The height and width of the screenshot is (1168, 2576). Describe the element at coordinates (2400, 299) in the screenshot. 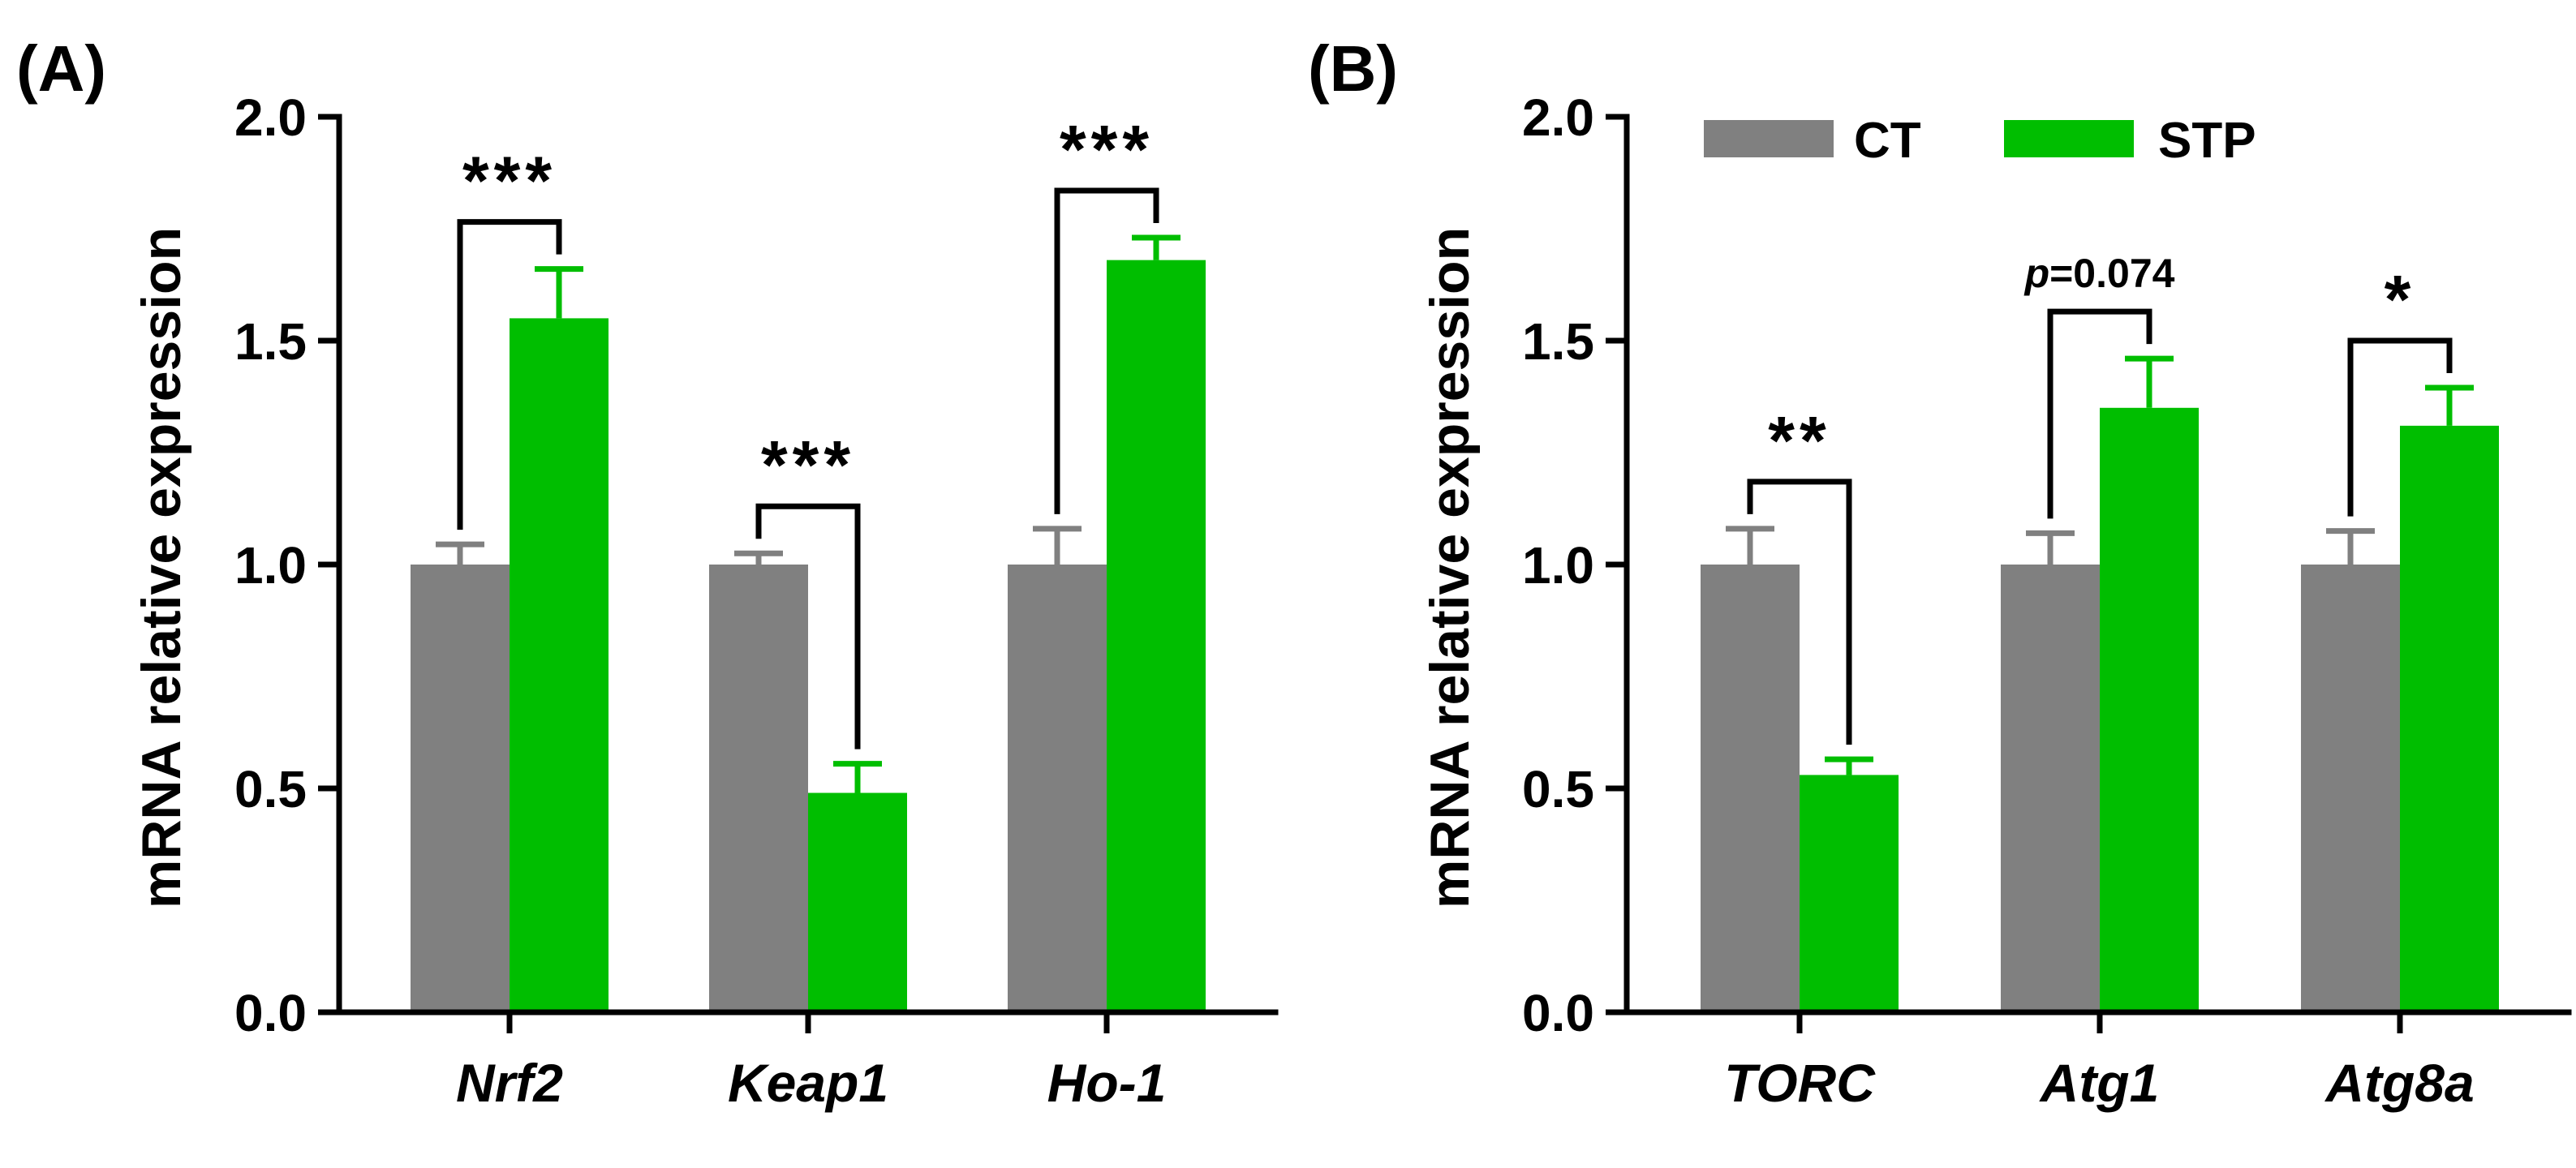

I see `panel-b-significance-label-atg8a: *` at that location.